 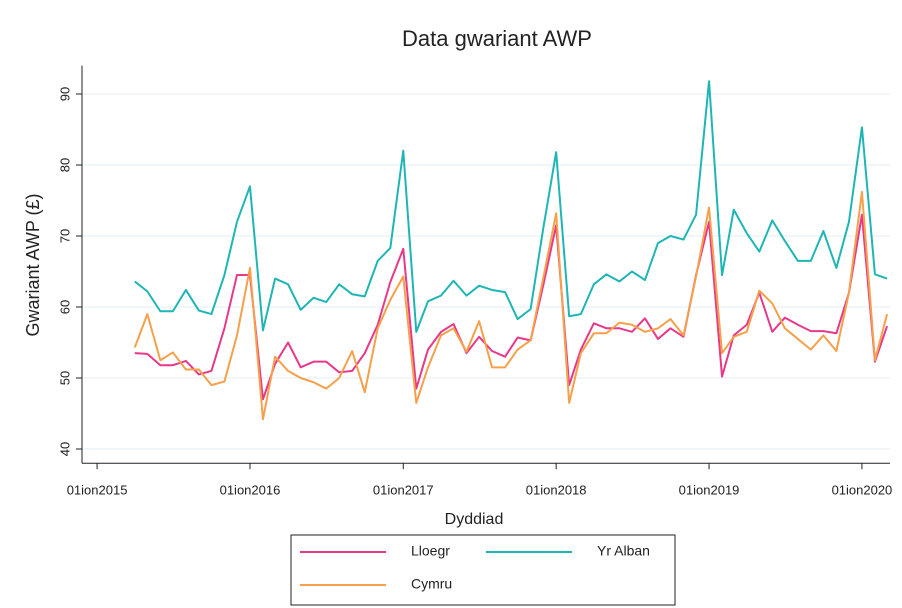 I want to click on y-tick-label: 60, so click(x=64, y=307).